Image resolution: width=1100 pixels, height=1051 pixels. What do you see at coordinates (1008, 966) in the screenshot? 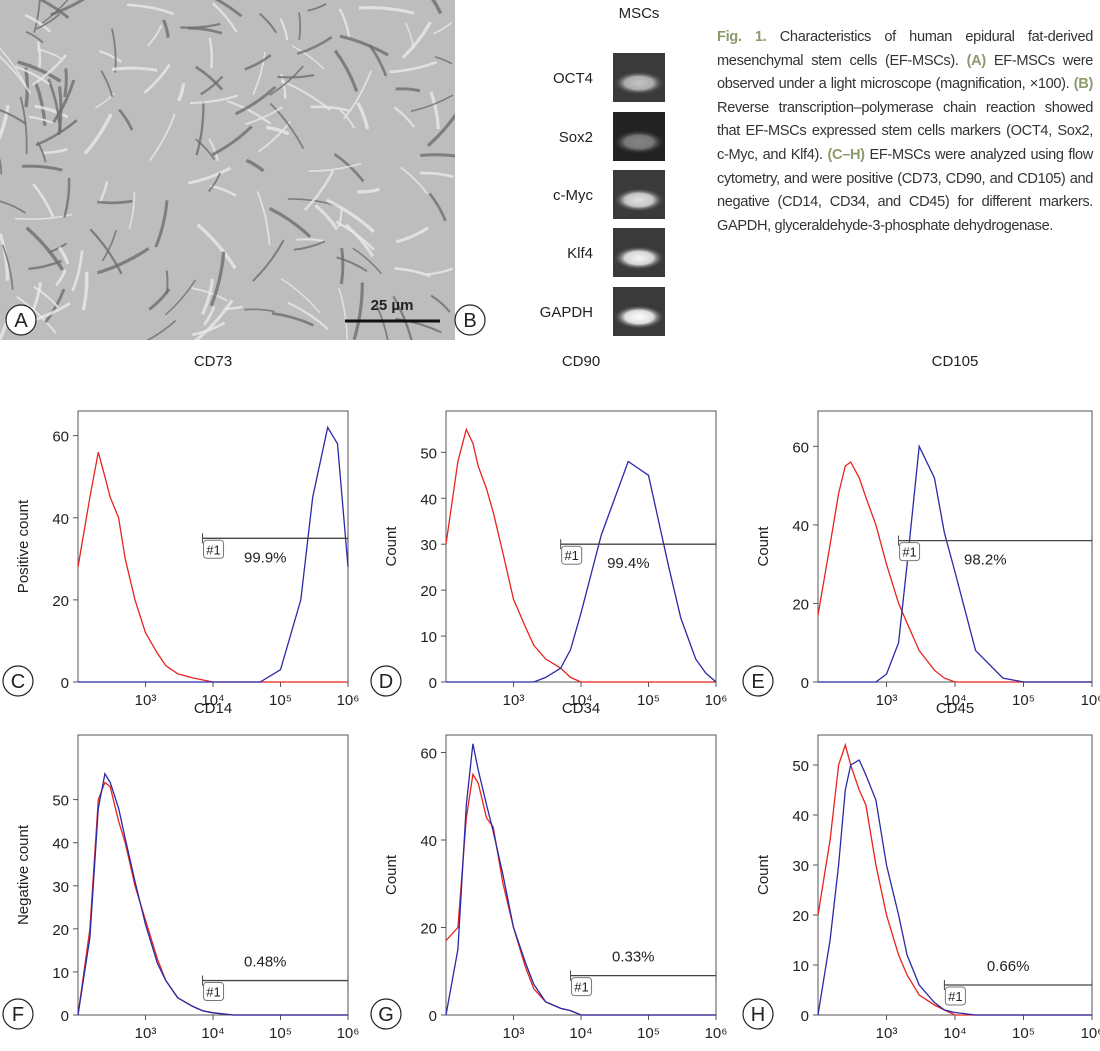
I see `gate-percent: 0.66%` at bounding box center [1008, 966].